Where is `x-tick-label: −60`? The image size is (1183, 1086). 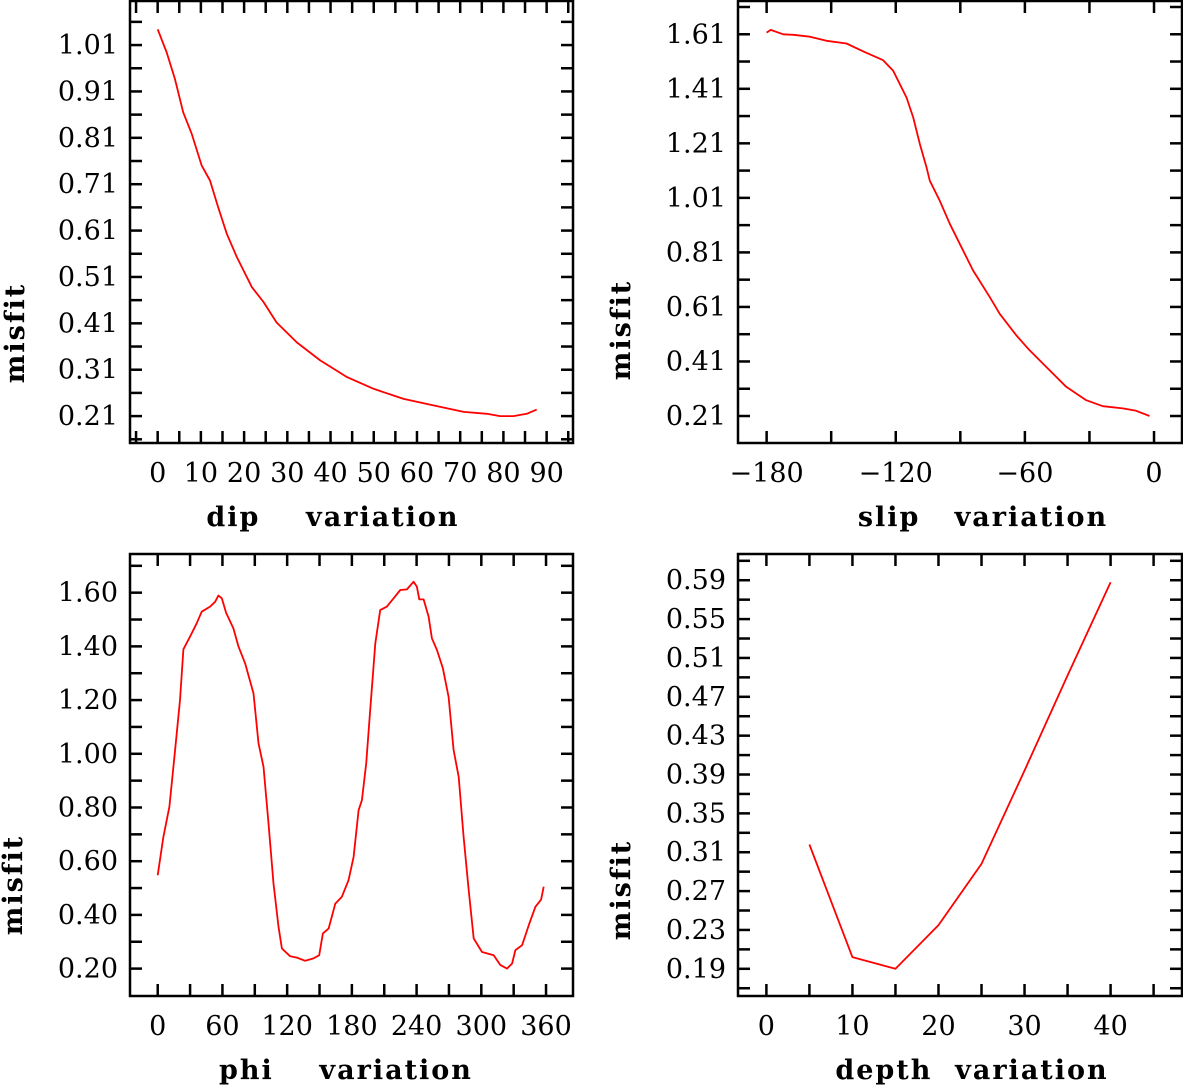 x-tick-label: −60 is located at coordinates (1024, 473).